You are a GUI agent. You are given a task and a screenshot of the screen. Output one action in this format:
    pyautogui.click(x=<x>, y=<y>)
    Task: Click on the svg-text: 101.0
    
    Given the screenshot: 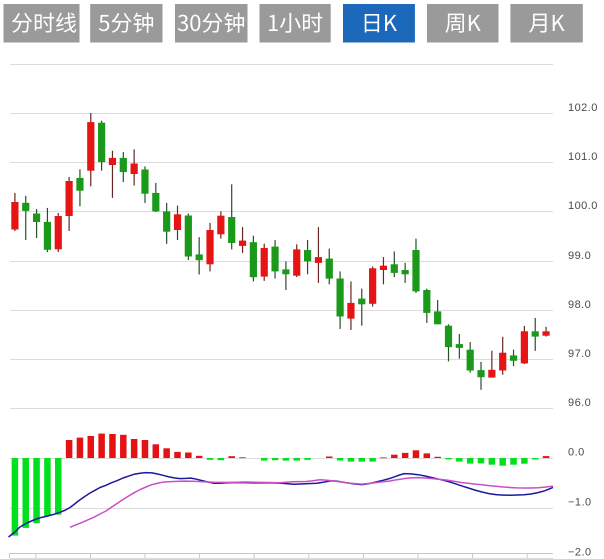 What is the action you would take?
    pyautogui.click(x=583, y=157)
    